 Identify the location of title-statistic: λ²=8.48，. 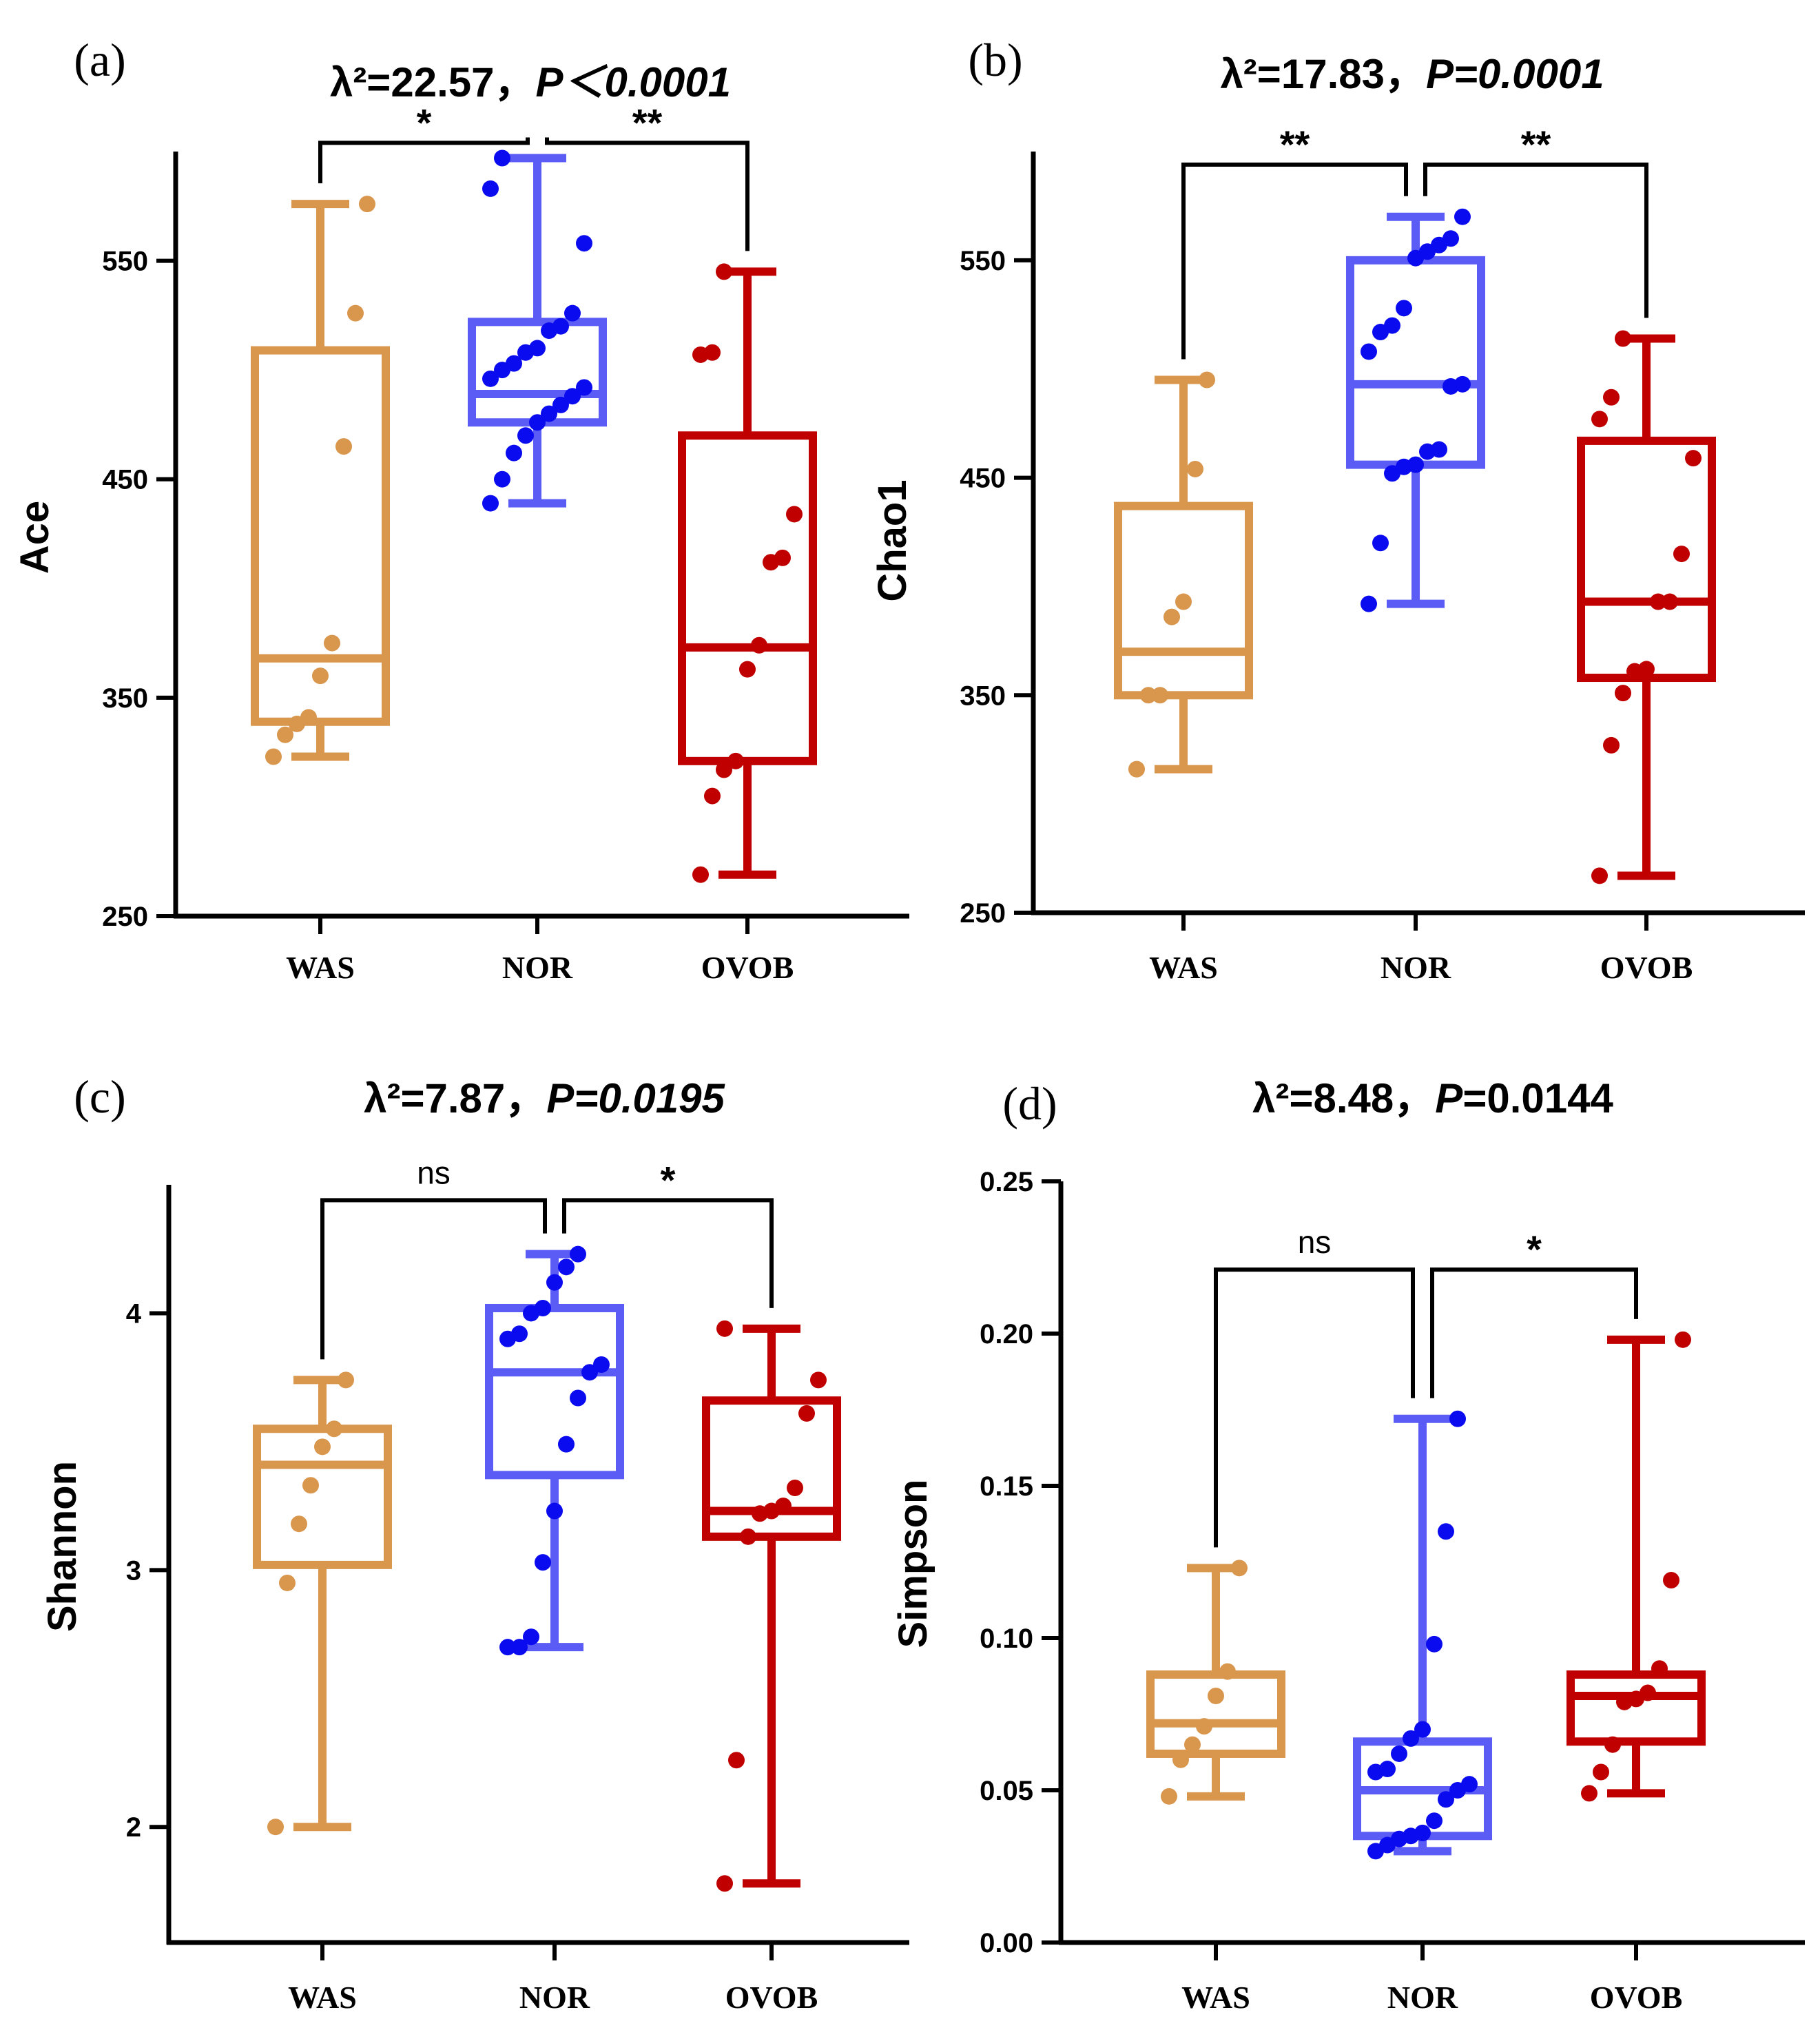
(1343, 1098).